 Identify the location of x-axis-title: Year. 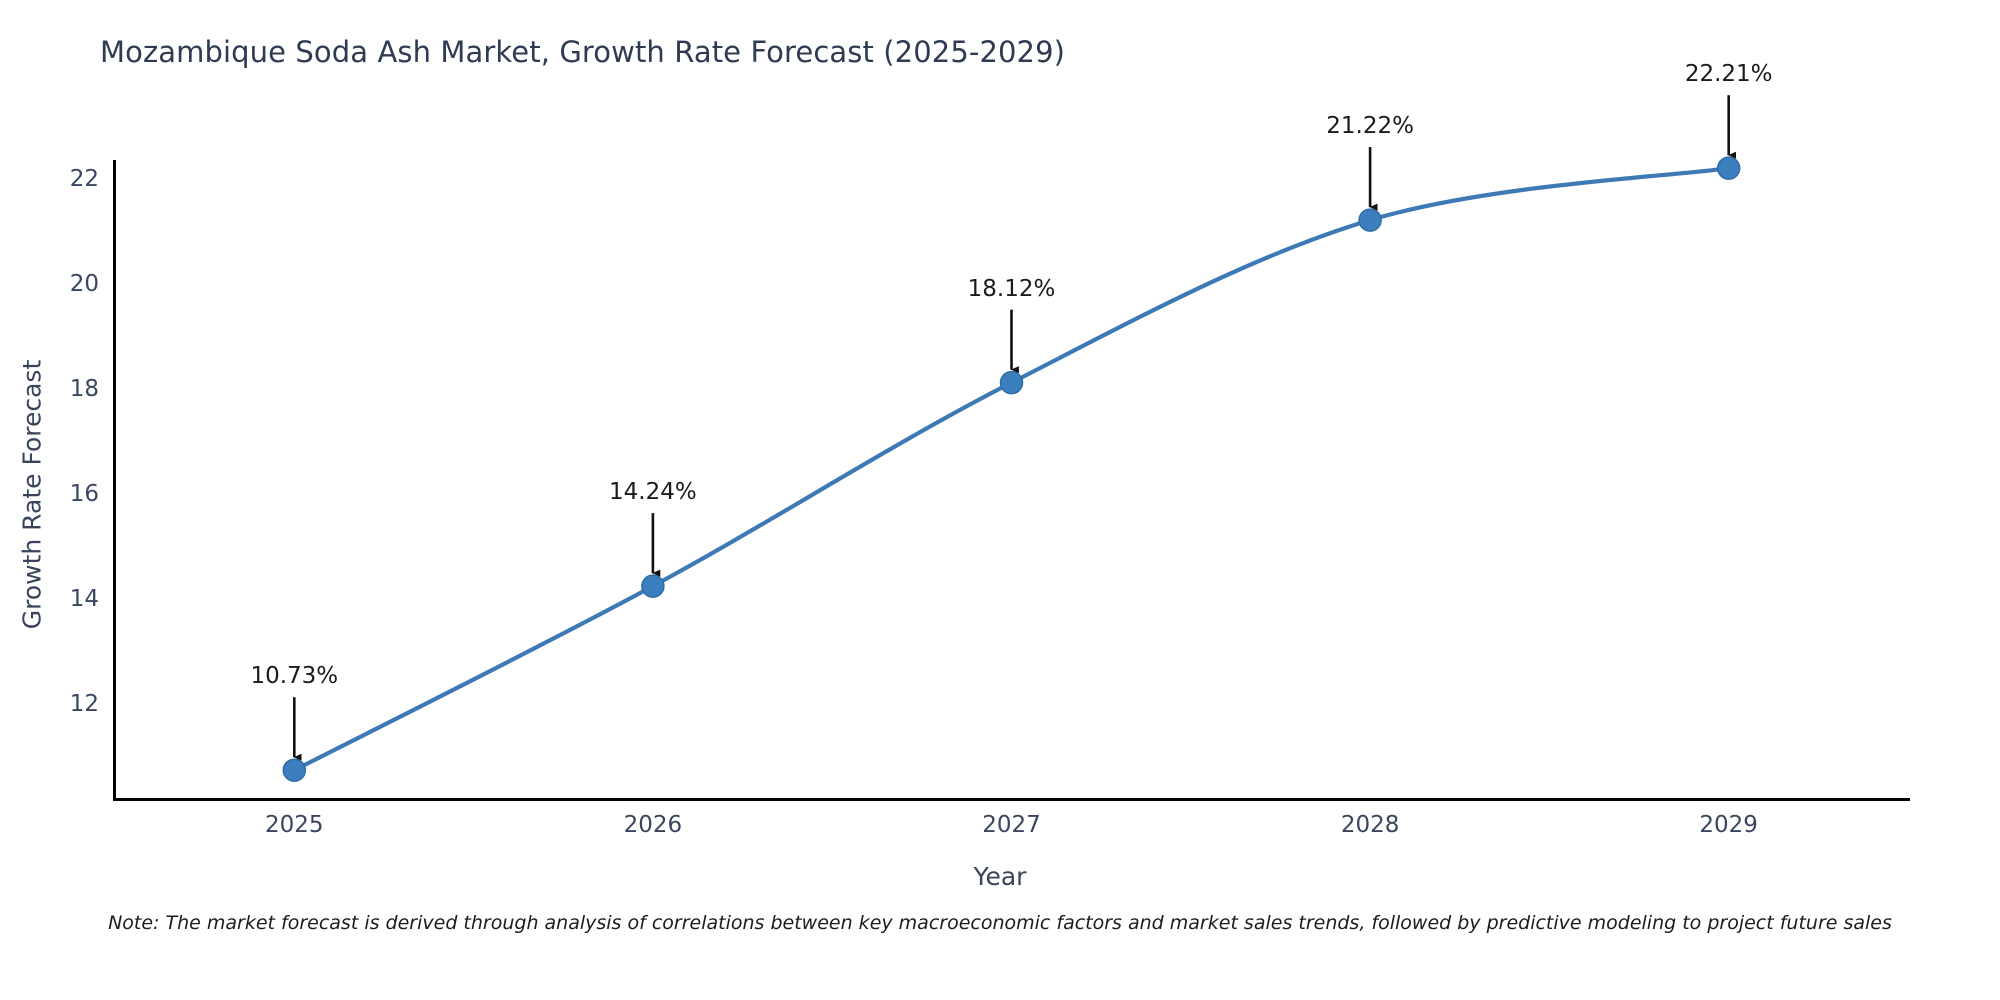
(1000, 876).